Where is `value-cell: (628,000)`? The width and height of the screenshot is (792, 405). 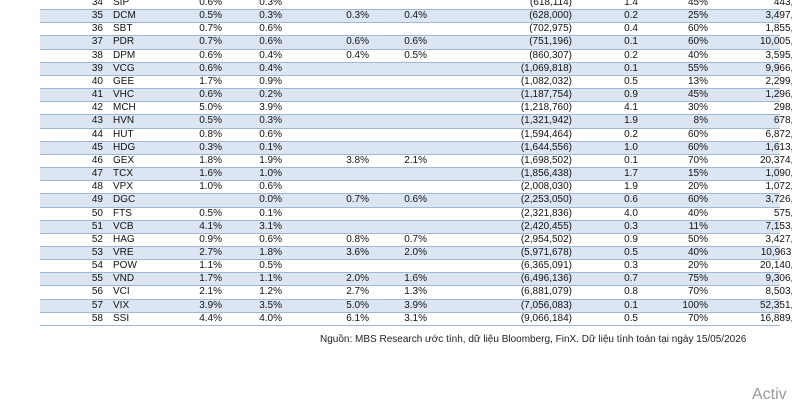 value-cell: (628,000) is located at coordinates (550, 16).